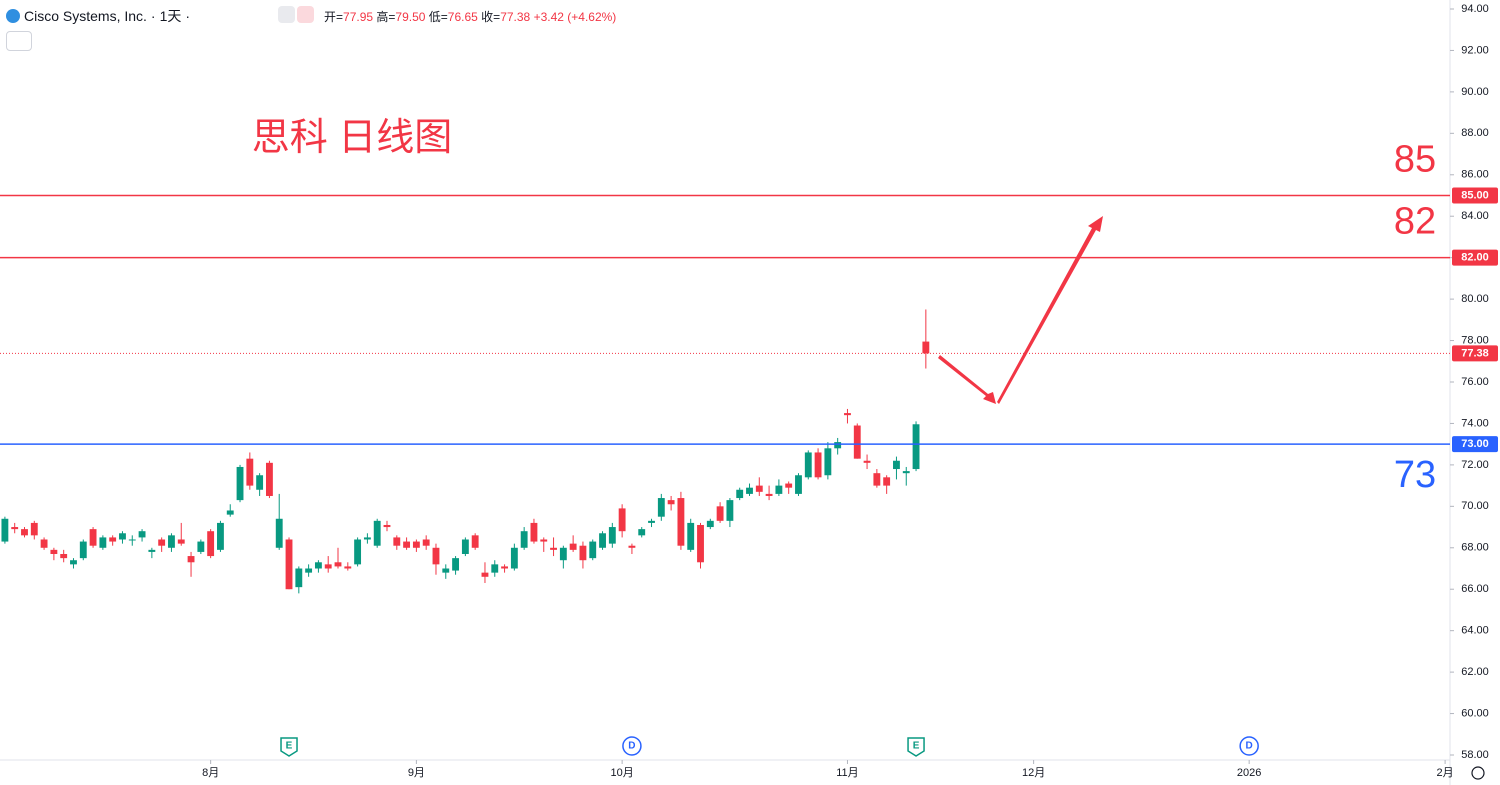  I want to click on y-tick-label: 78.00, so click(1475, 340).